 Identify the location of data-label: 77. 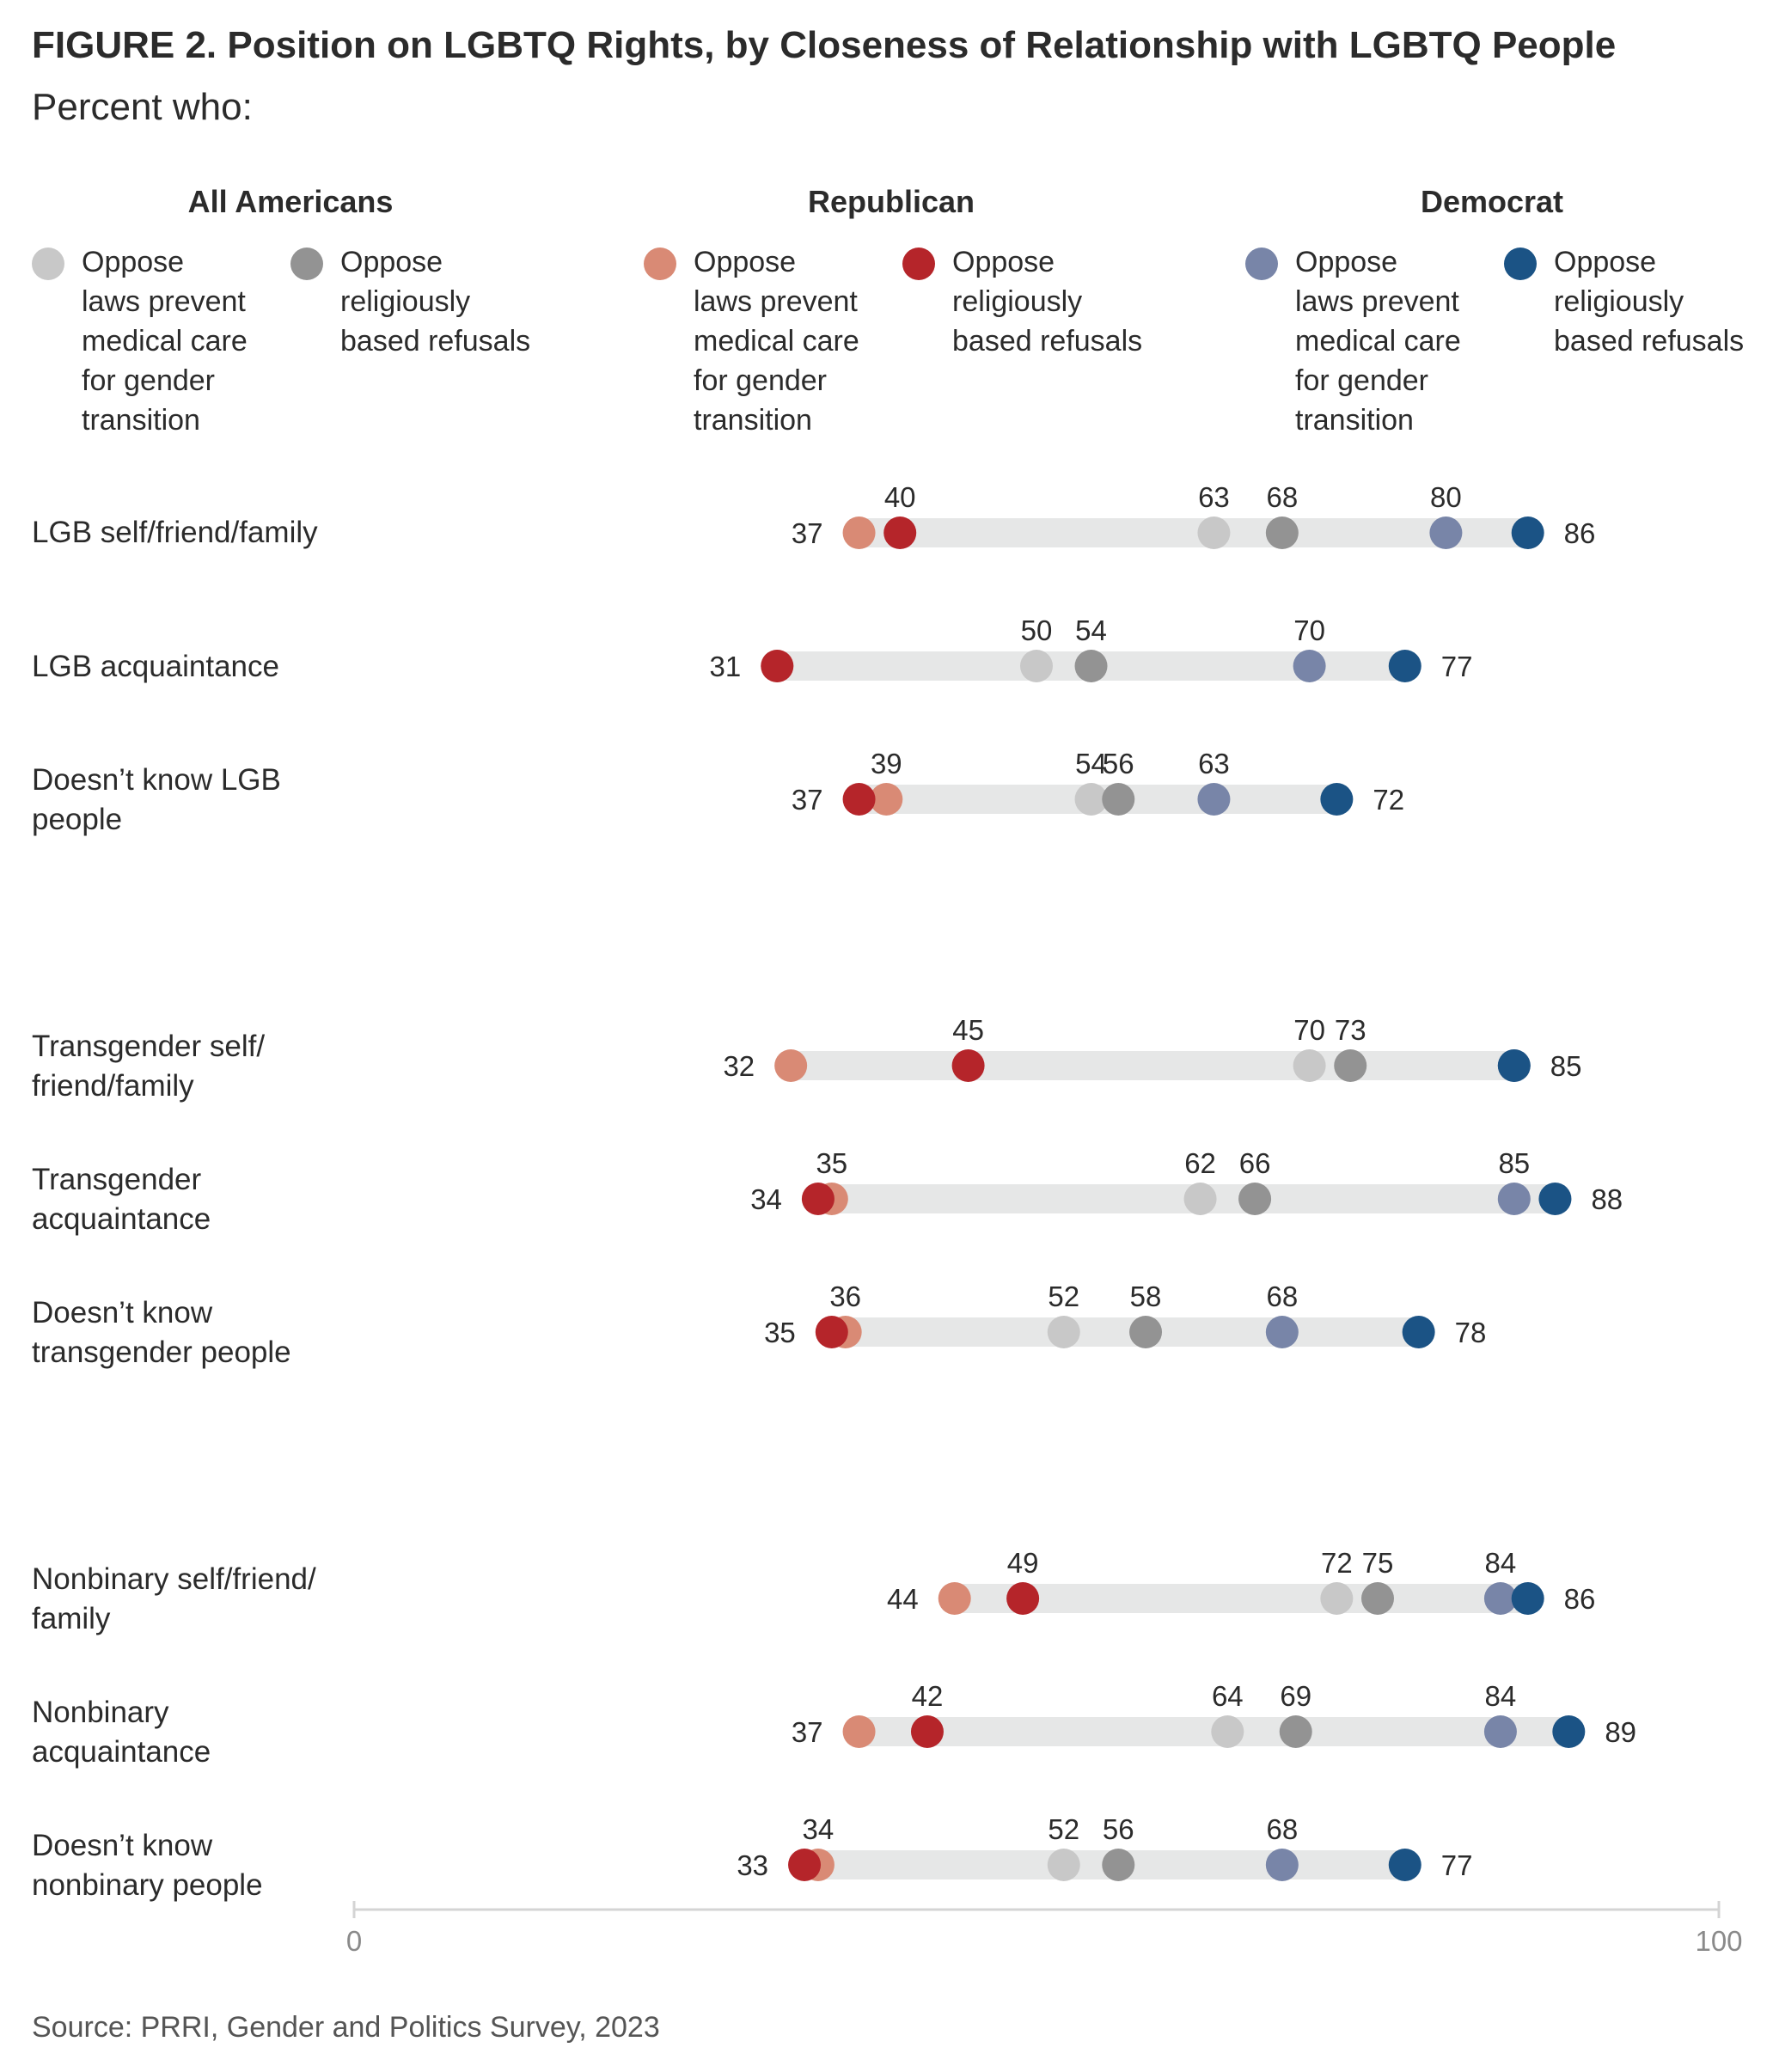
(1457, 666).